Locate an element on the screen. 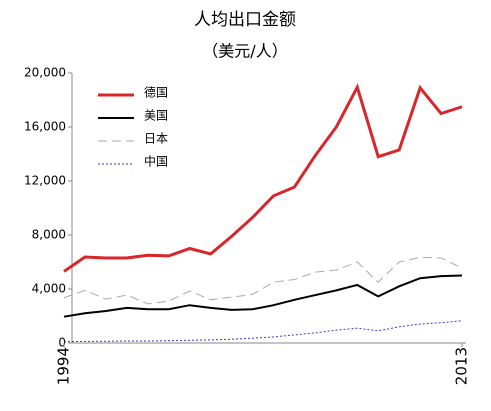 The width and height of the screenshot is (491, 411). y-tick-label: 8,000 is located at coordinates (49, 235).